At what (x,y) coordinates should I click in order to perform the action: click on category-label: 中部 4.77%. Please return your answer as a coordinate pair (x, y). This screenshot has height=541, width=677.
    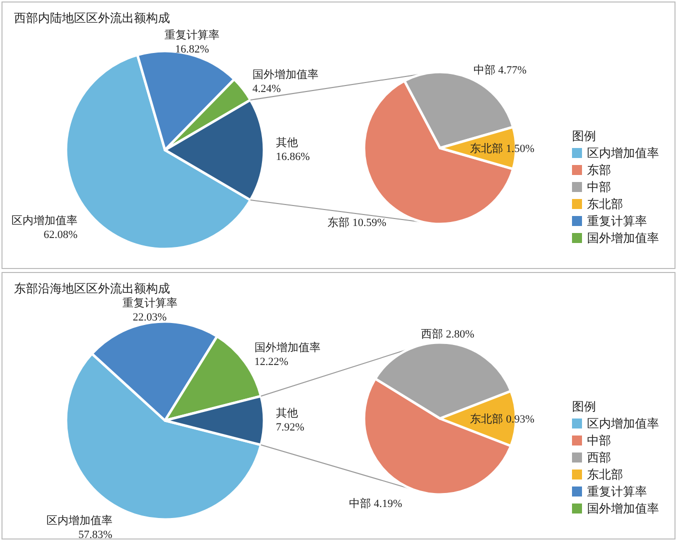
    Looking at the image, I should click on (500, 70).